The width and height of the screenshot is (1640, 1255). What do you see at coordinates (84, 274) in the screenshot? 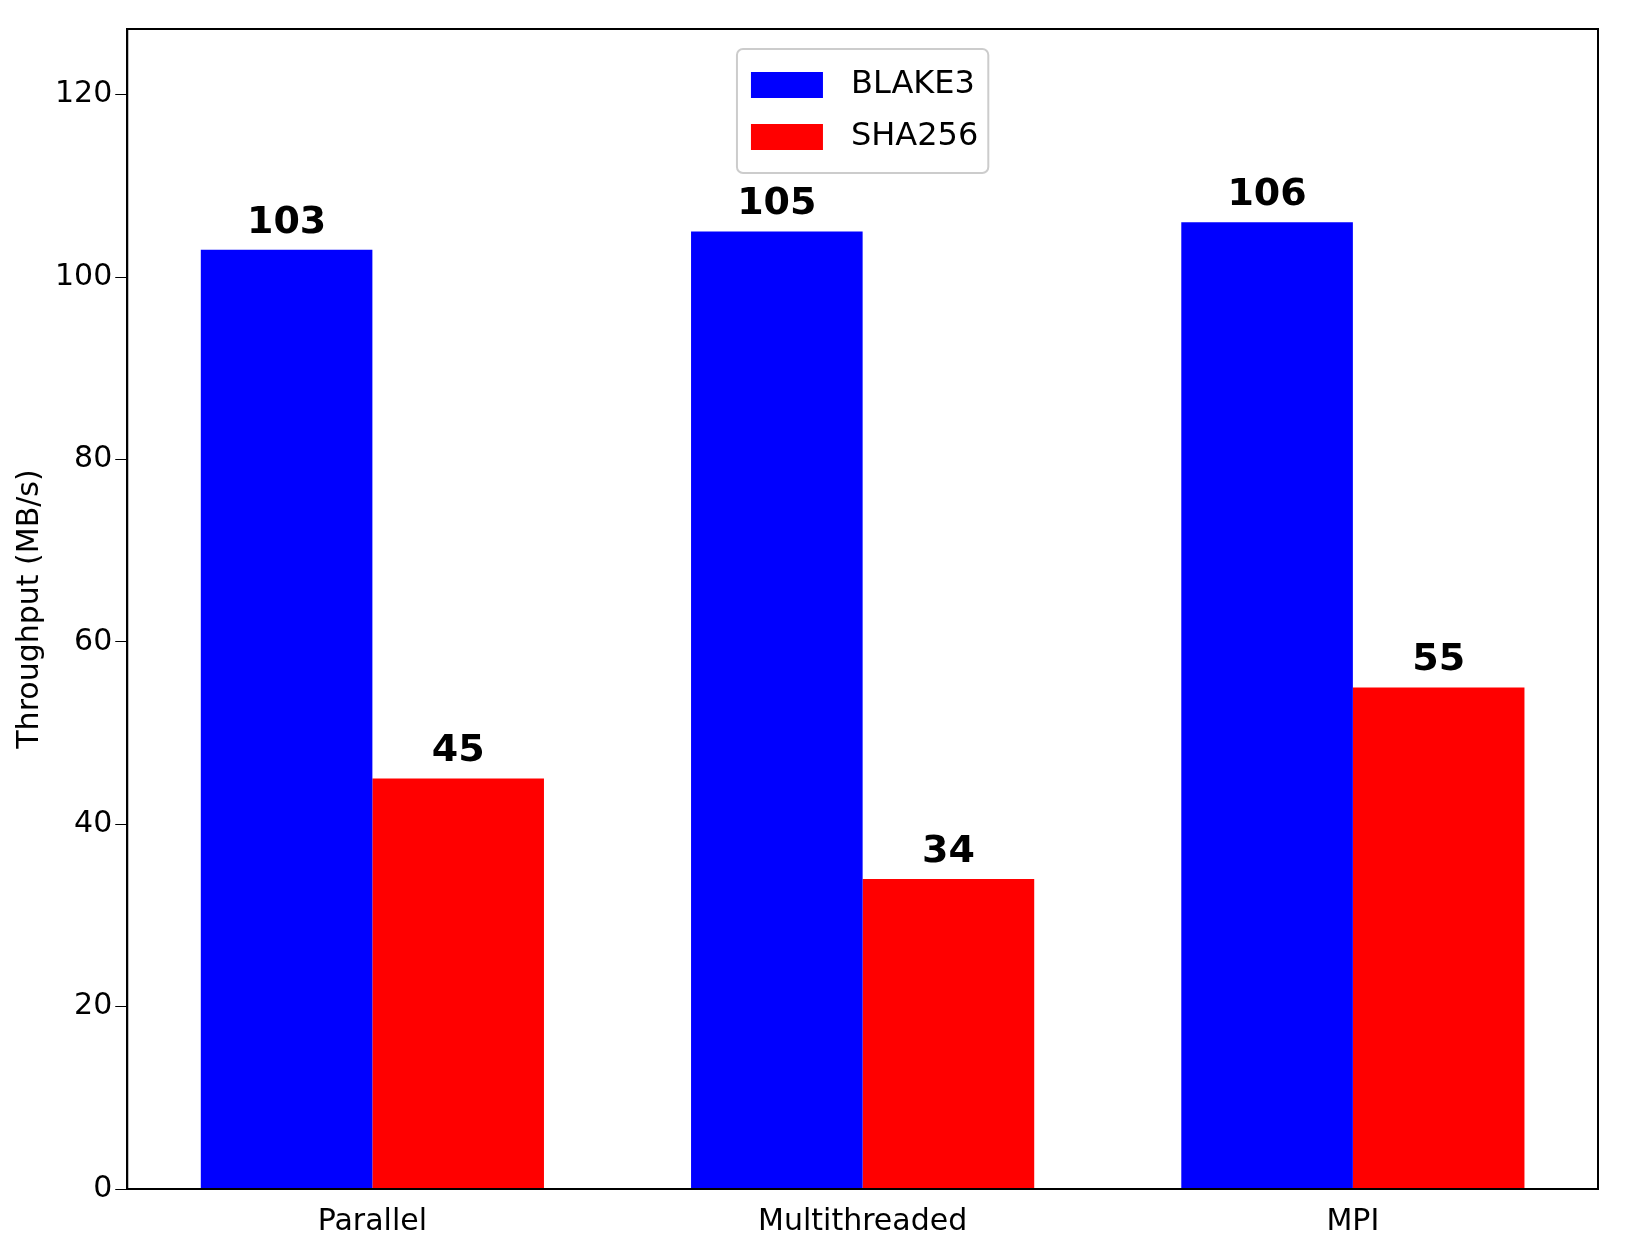
I see `y-tick-label: 100` at bounding box center [84, 274].